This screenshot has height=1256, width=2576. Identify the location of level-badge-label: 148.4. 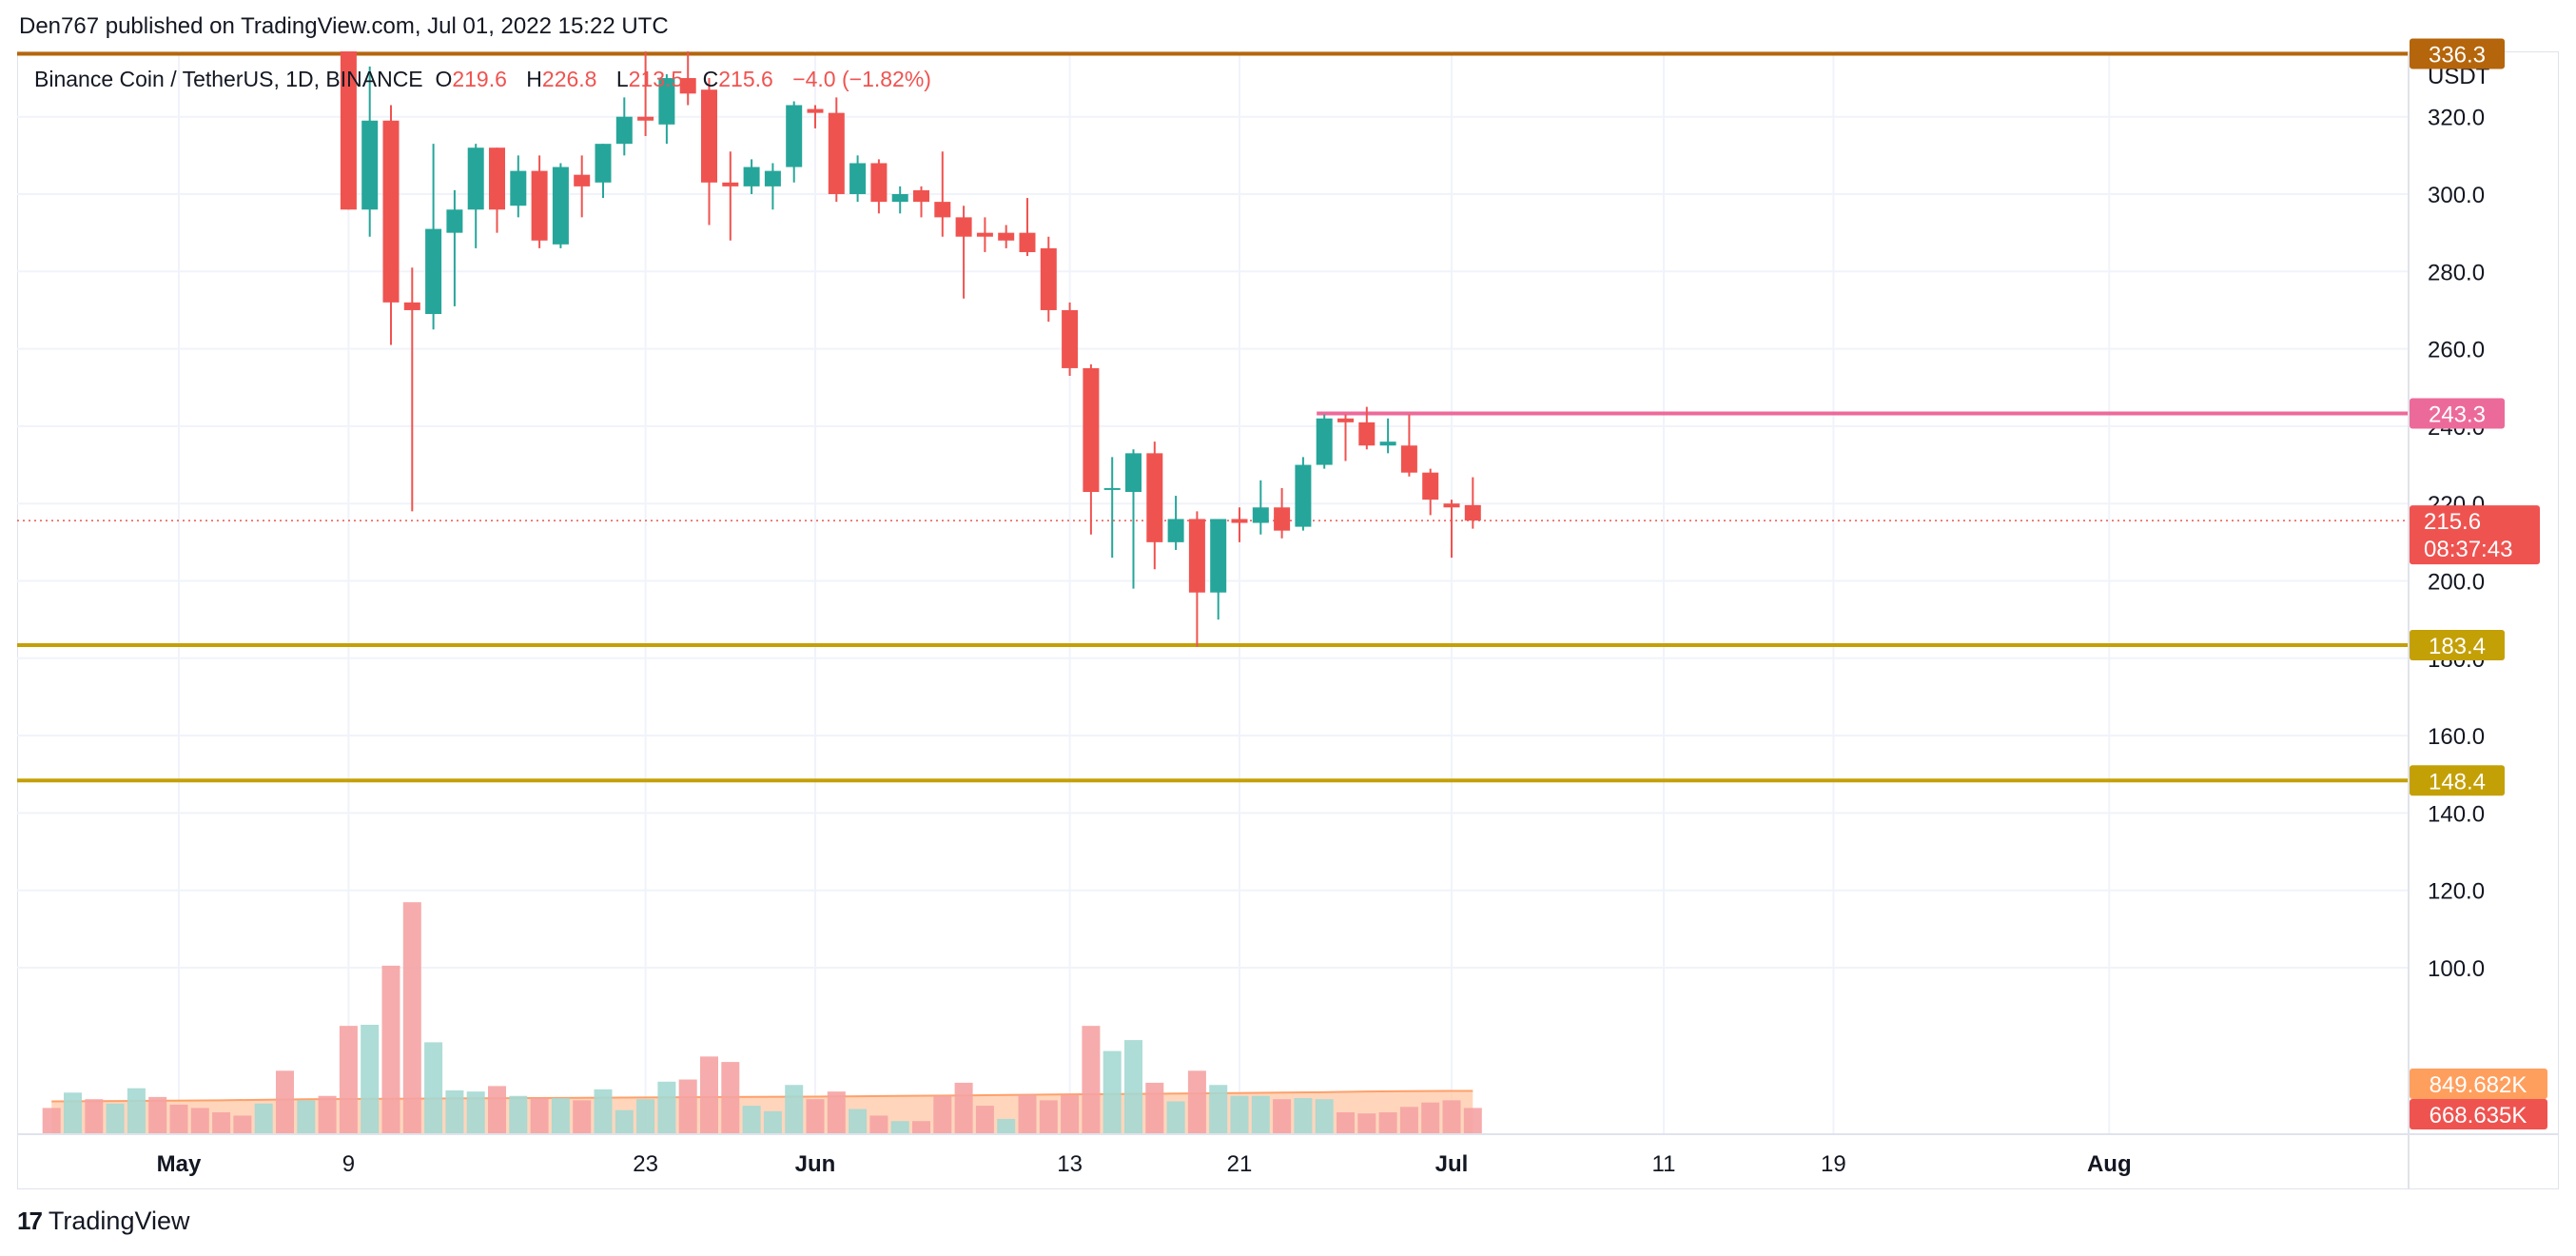
(2458, 782).